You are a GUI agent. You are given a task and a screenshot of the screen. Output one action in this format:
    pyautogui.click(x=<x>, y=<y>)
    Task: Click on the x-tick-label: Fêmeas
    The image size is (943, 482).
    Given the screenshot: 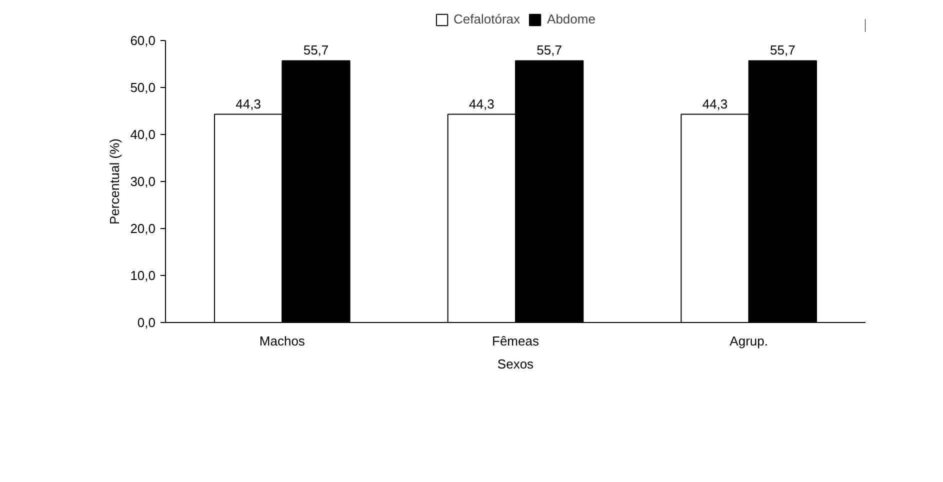 What is the action you would take?
    pyautogui.click(x=516, y=341)
    